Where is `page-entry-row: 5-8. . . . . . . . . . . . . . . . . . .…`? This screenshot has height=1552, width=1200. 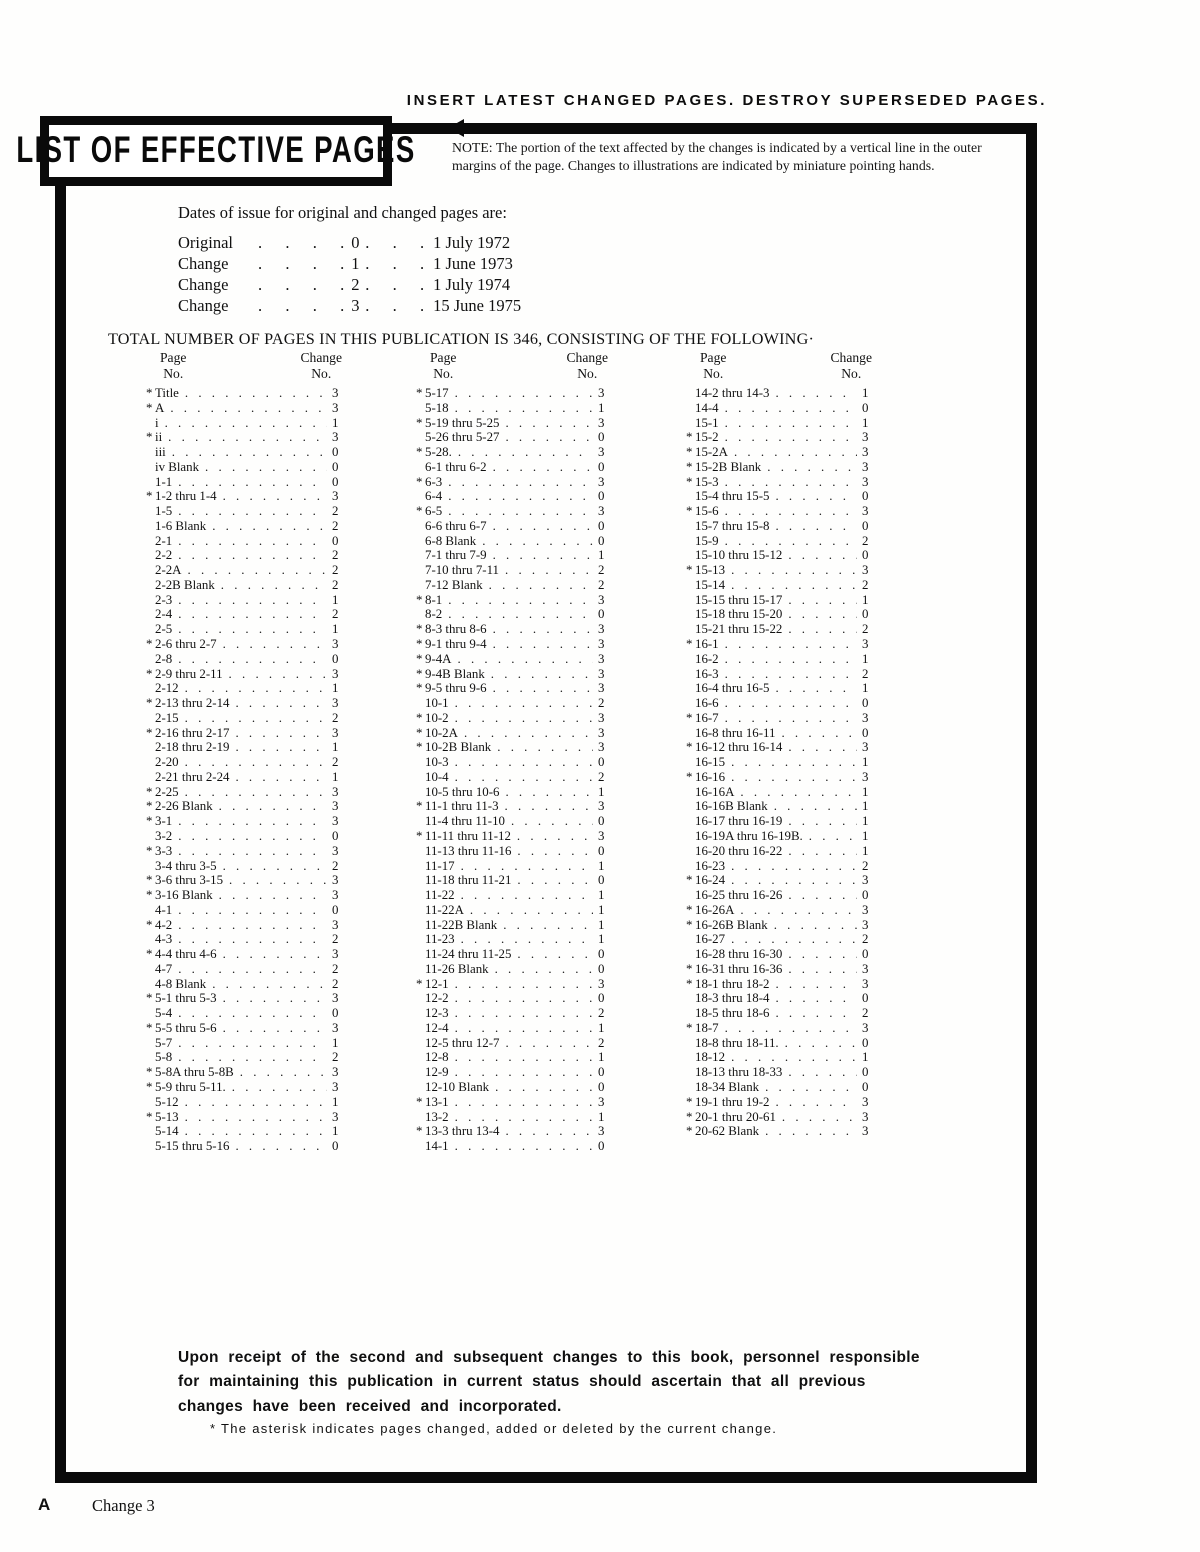 page-entry-row: 5-8. . . . . . . . . . . . . . . . . . .… is located at coordinates (247, 1057).